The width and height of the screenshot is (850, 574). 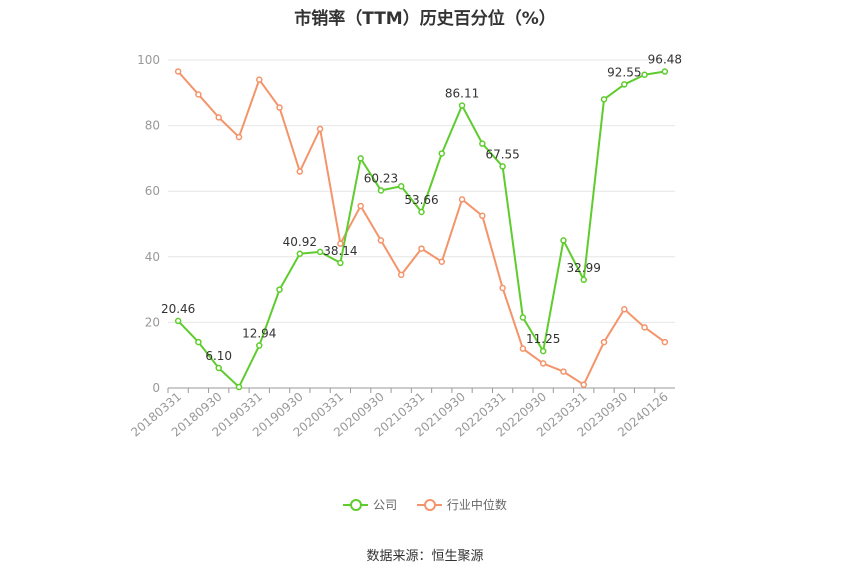 What do you see at coordinates (462, 94) in the screenshot?
I see `data-label: 86.11` at bounding box center [462, 94].